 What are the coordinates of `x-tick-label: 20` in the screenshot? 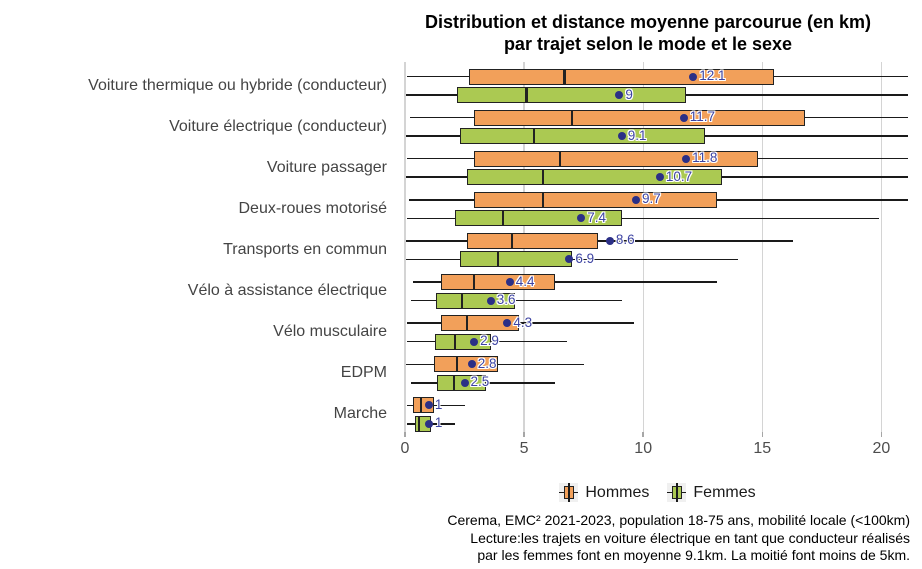 It's located at (881, 448).